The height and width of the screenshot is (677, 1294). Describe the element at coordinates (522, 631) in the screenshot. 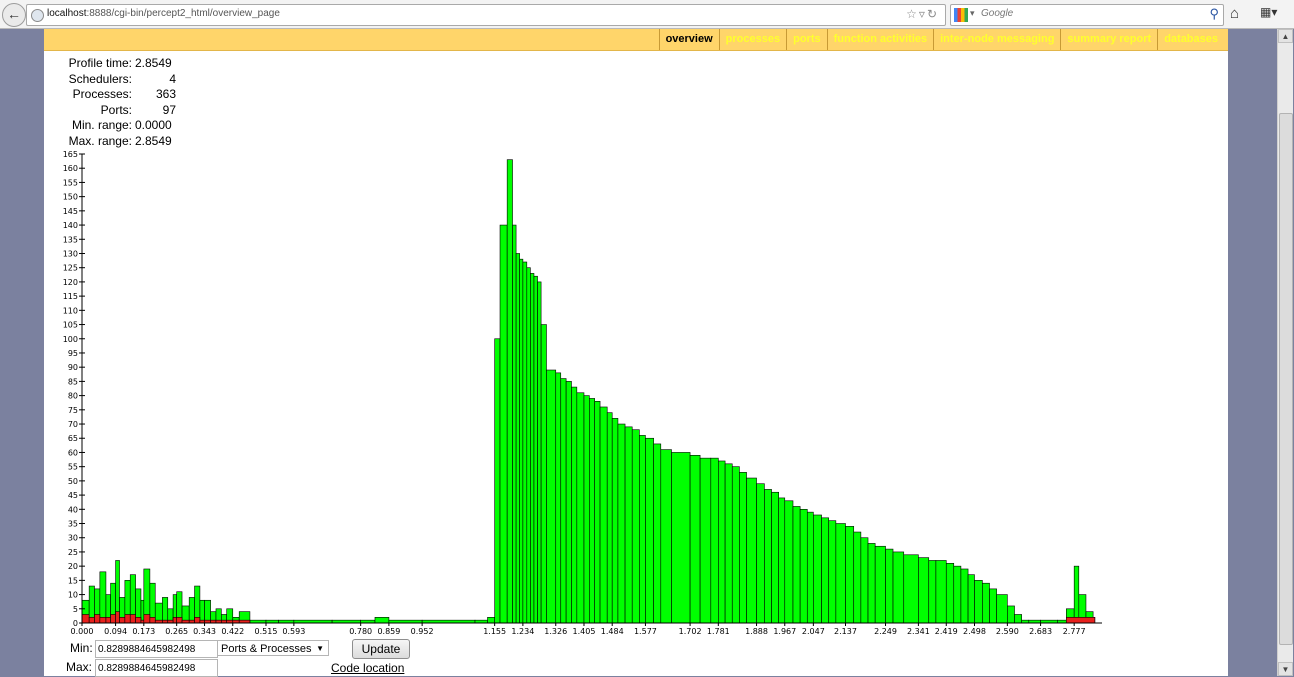

I see `x-tick-label: 1.234` at that location.